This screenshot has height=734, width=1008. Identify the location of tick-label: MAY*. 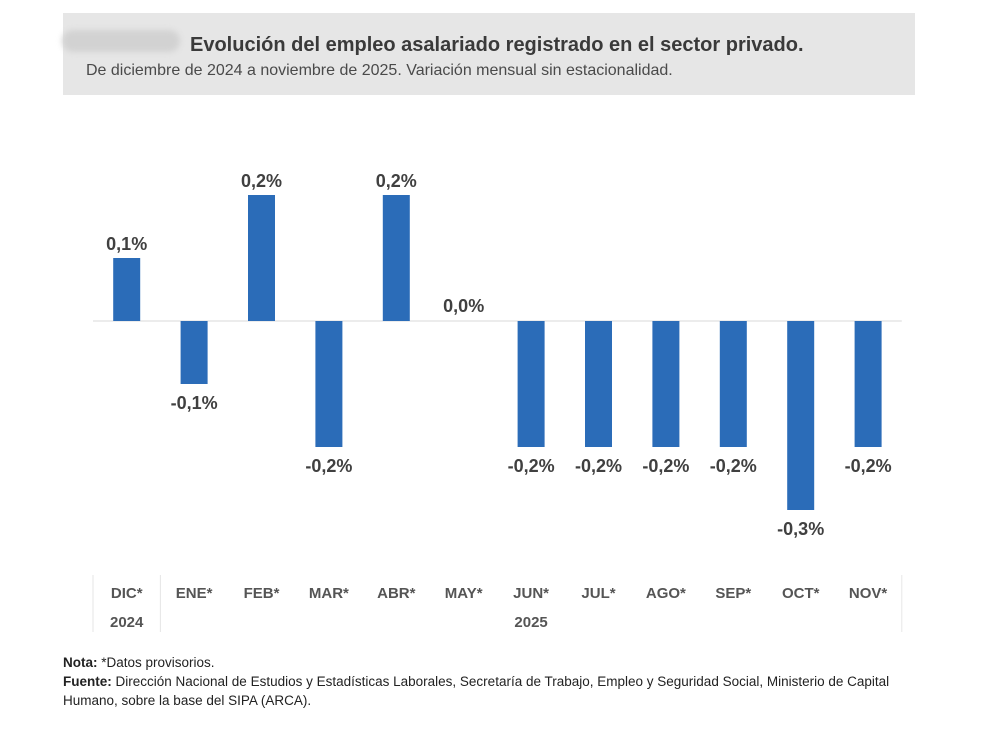
(464, 593).